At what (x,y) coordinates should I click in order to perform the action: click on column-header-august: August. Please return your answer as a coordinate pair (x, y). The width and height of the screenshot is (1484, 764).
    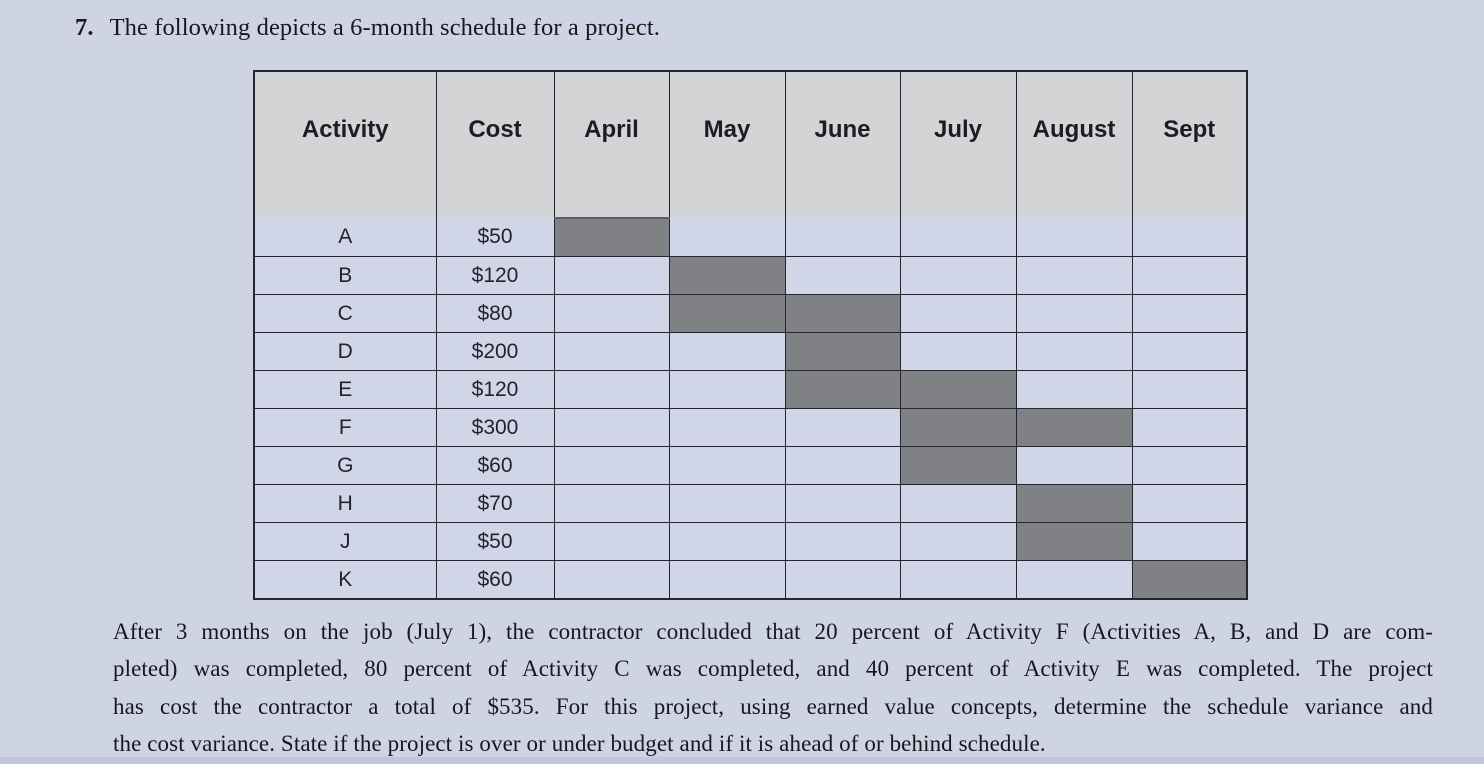
    Looking at the image, I should click on (1074, 144).